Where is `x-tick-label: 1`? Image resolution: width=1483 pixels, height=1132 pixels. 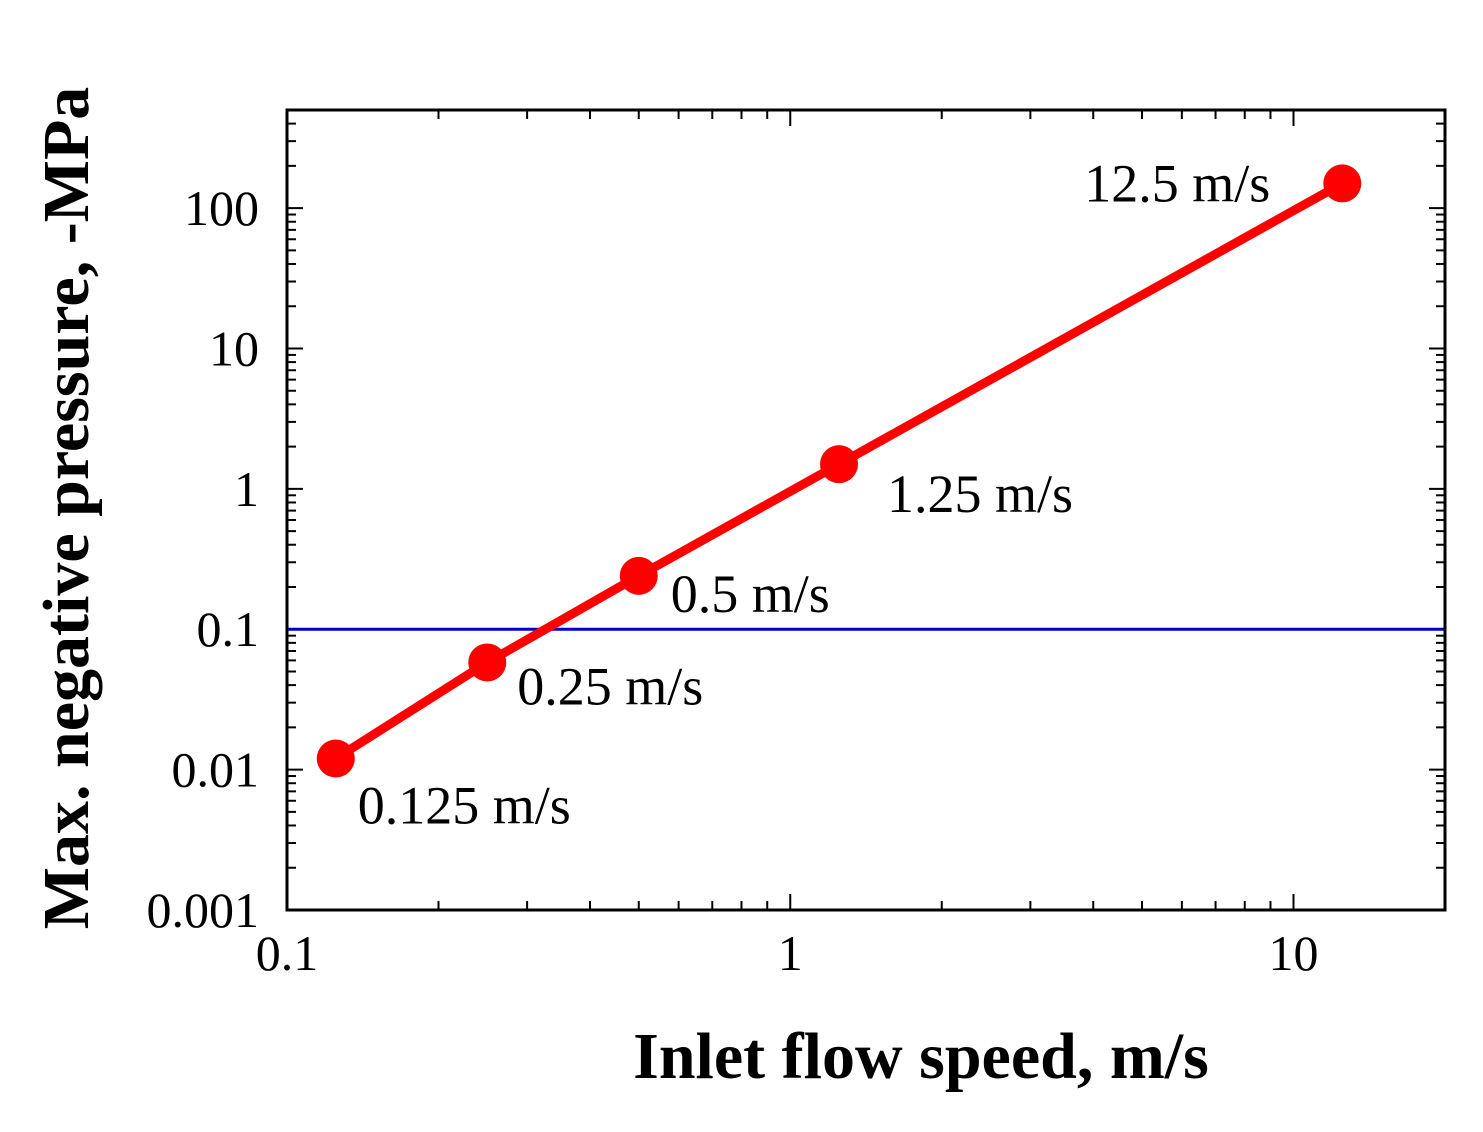 x-tick-label: 1 is located at coordinates (790, 953).